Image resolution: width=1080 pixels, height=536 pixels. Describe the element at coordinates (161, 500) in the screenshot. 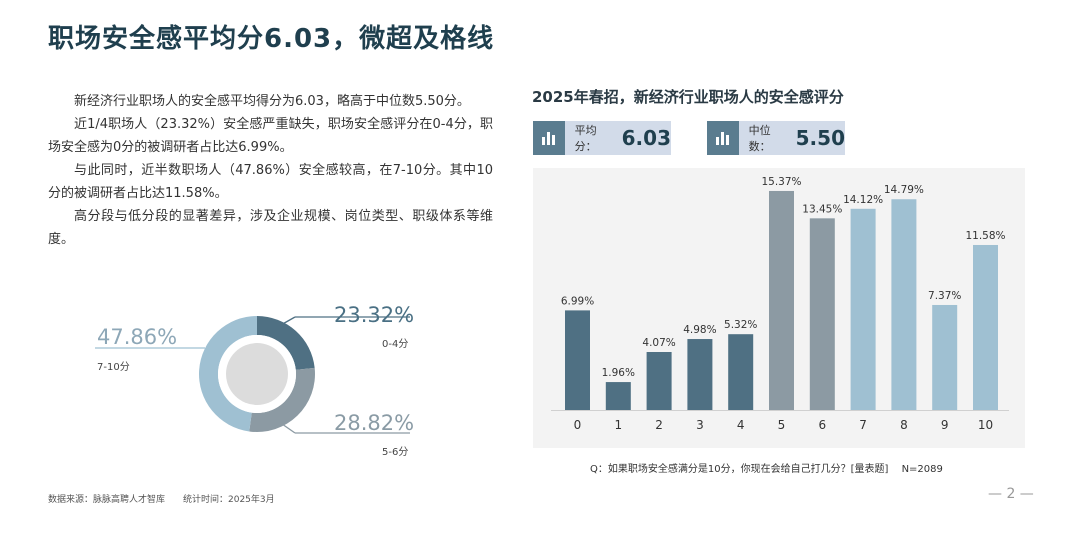

I see `data-source: 数据来源：脉脉高聘人才智库 统计时间：2025年3月` at that location.